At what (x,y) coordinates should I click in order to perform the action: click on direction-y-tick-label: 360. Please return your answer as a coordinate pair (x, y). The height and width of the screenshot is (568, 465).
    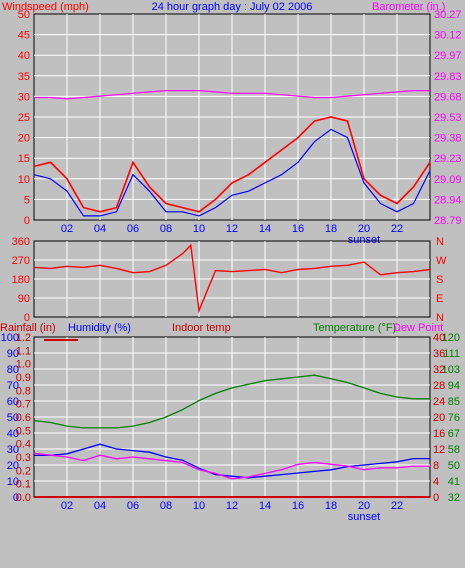
    Looking at the image, I should click on (21, 242).